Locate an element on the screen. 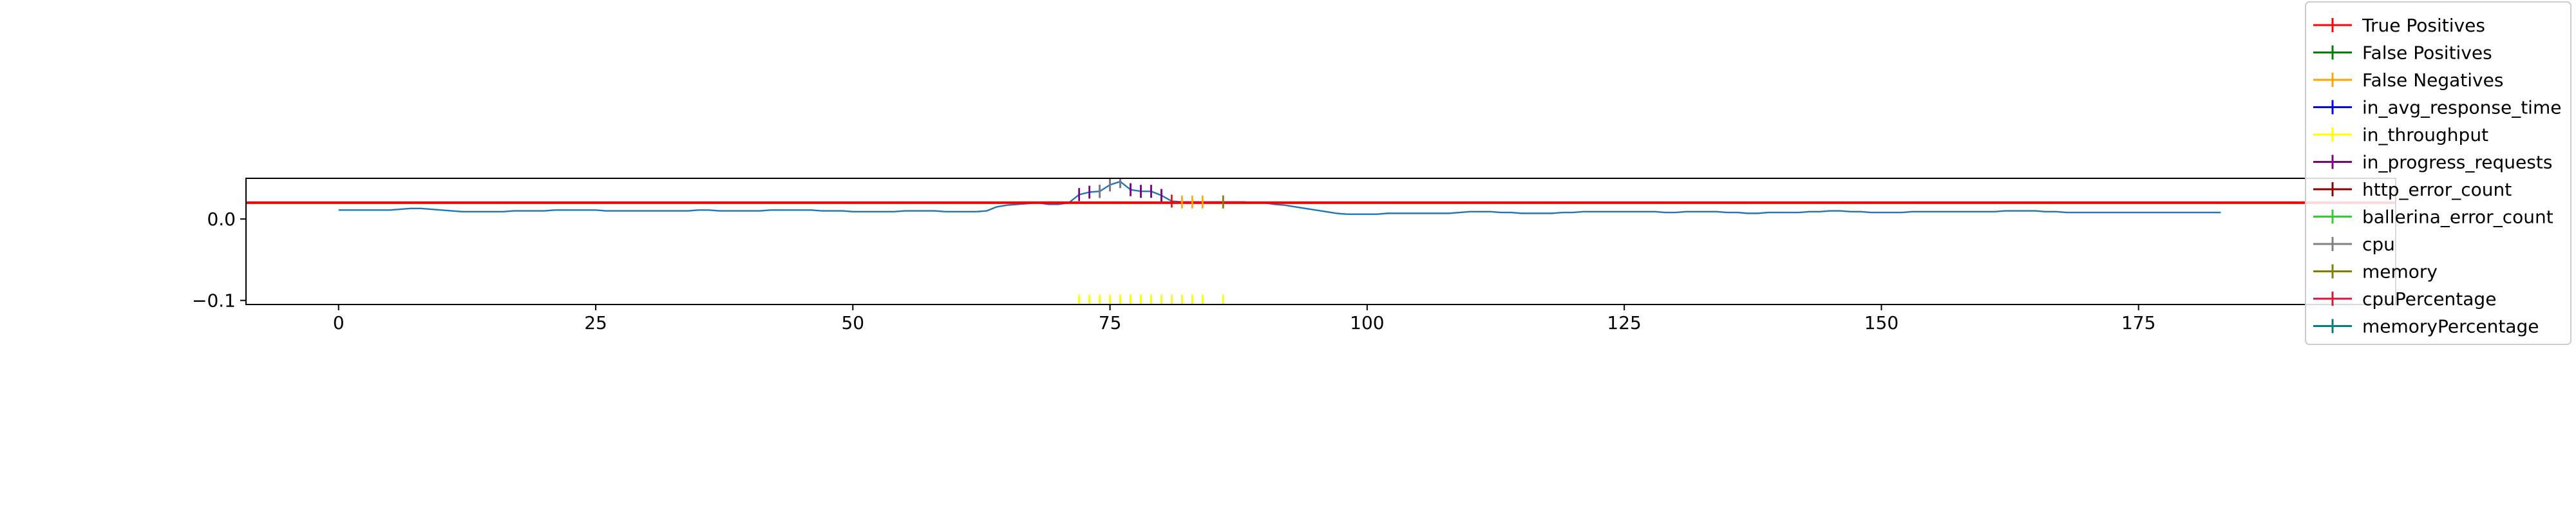 The height and width of the screenshot is (515, 2576). legend-label: cpuPercentage is located at coordinates (2429, 299).